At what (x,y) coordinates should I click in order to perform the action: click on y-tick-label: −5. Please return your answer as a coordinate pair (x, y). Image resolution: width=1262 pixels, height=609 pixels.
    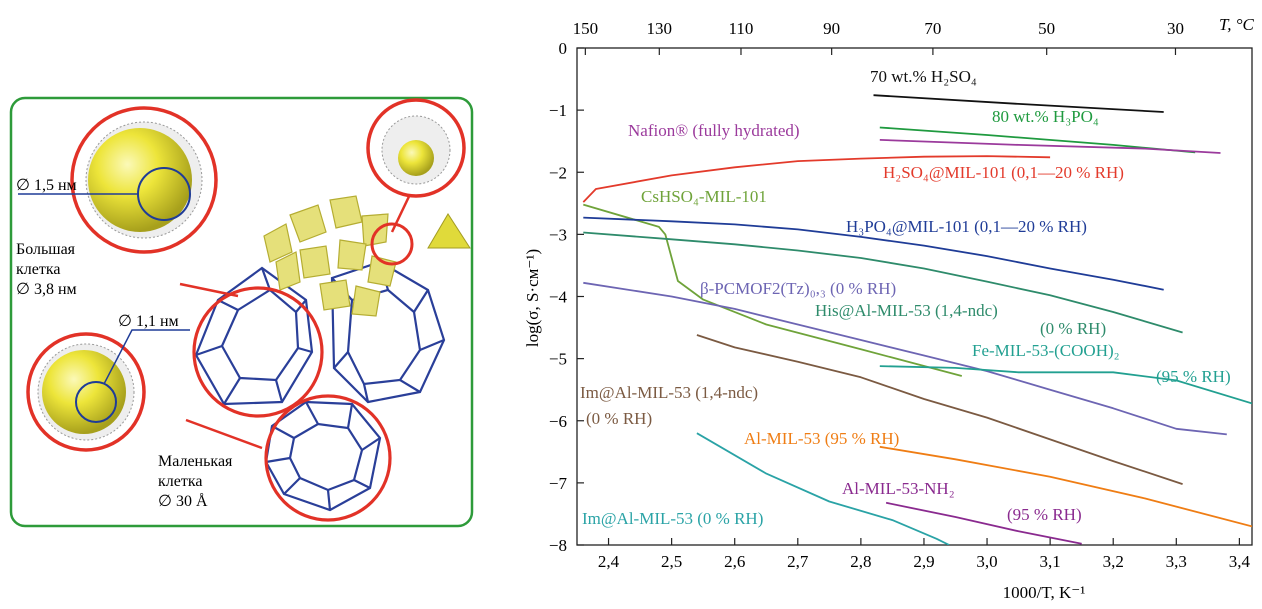
    Looking at the image, I should click on (558, 359).